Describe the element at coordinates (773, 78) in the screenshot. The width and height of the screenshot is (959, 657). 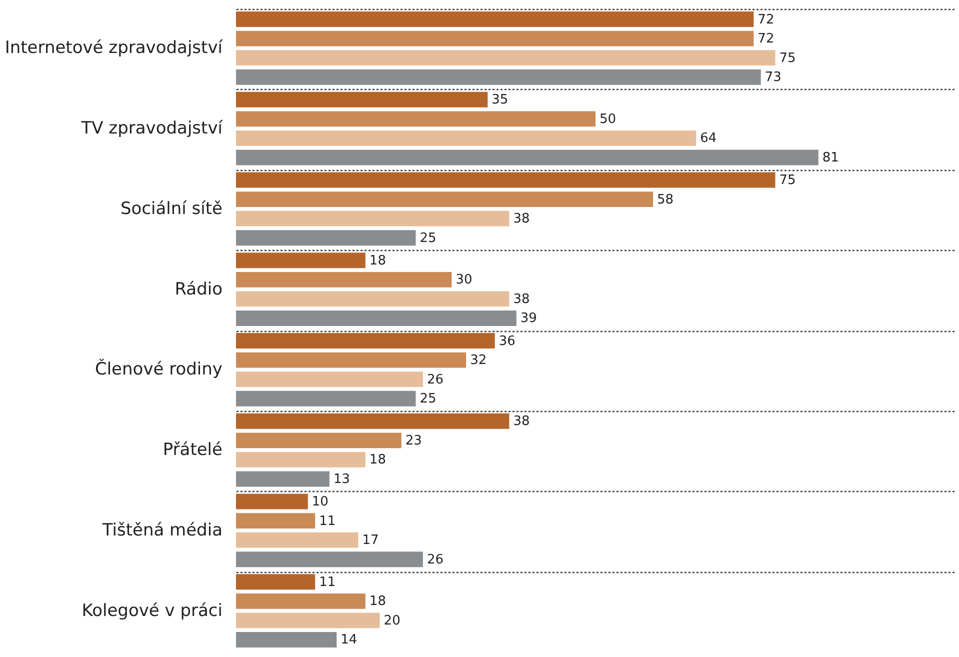
I see `data-label: 73` at that location.